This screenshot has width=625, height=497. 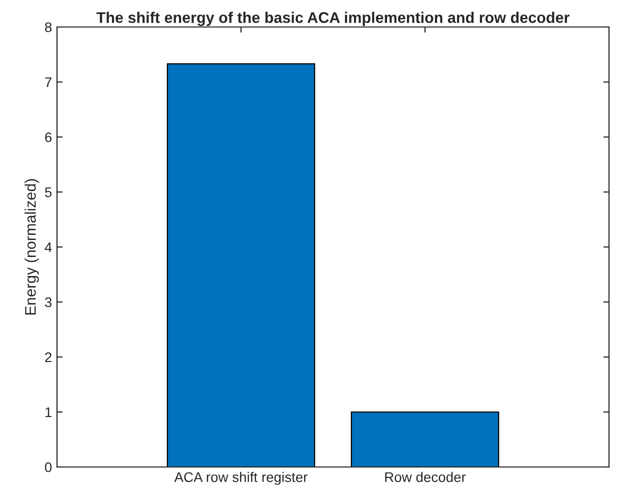 What do you see at coordinates (48, 302) in the screenshot?
I see `y-tick-label: 3` at bounding box center [48, 302].